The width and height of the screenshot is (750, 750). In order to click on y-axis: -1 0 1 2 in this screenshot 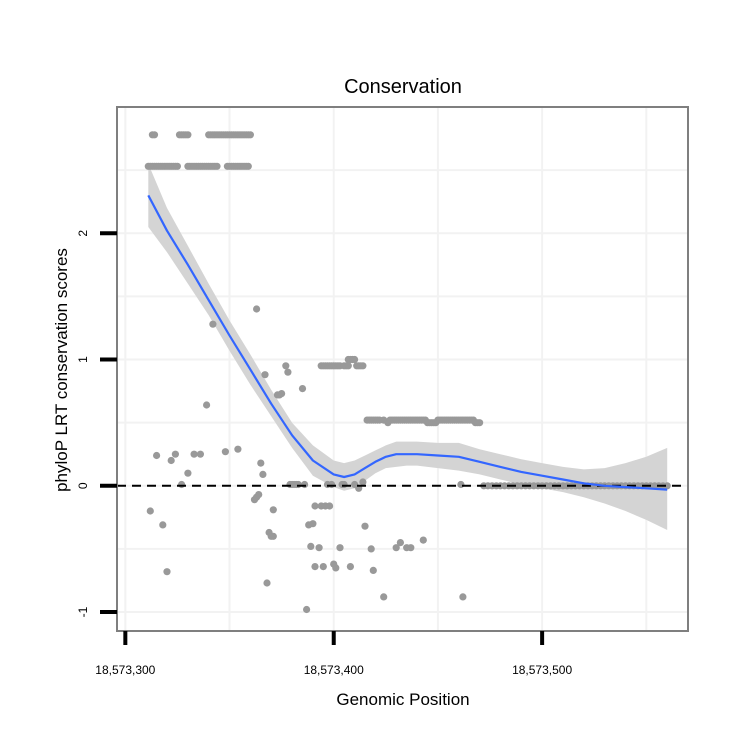, I will do `click(96, 423)`.